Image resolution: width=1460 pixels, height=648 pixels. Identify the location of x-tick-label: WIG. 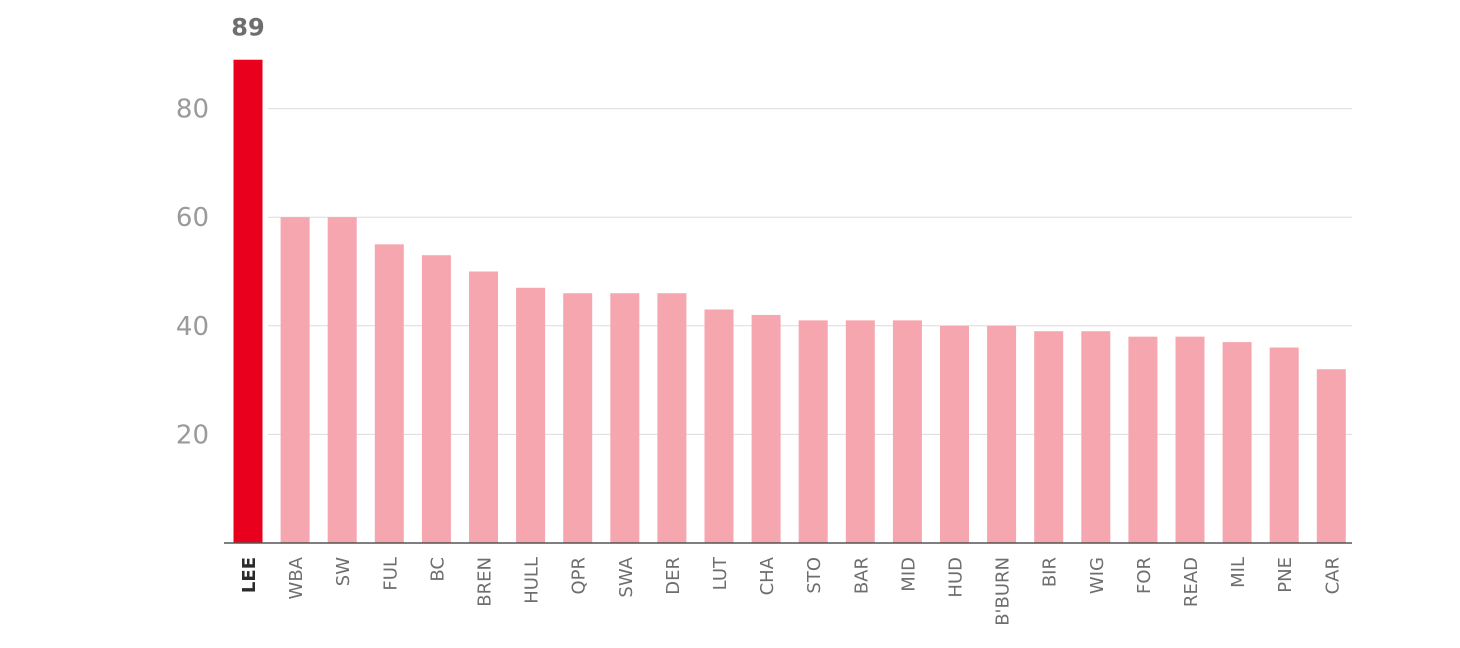
(1097, 575).